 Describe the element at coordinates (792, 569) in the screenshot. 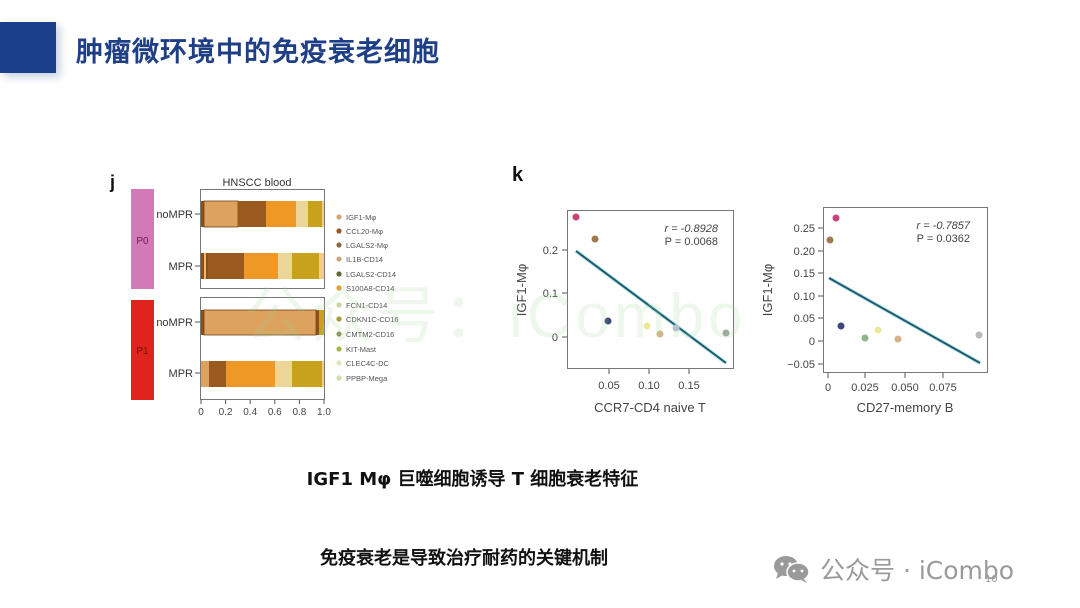

I see `wechat-icon` at that location.